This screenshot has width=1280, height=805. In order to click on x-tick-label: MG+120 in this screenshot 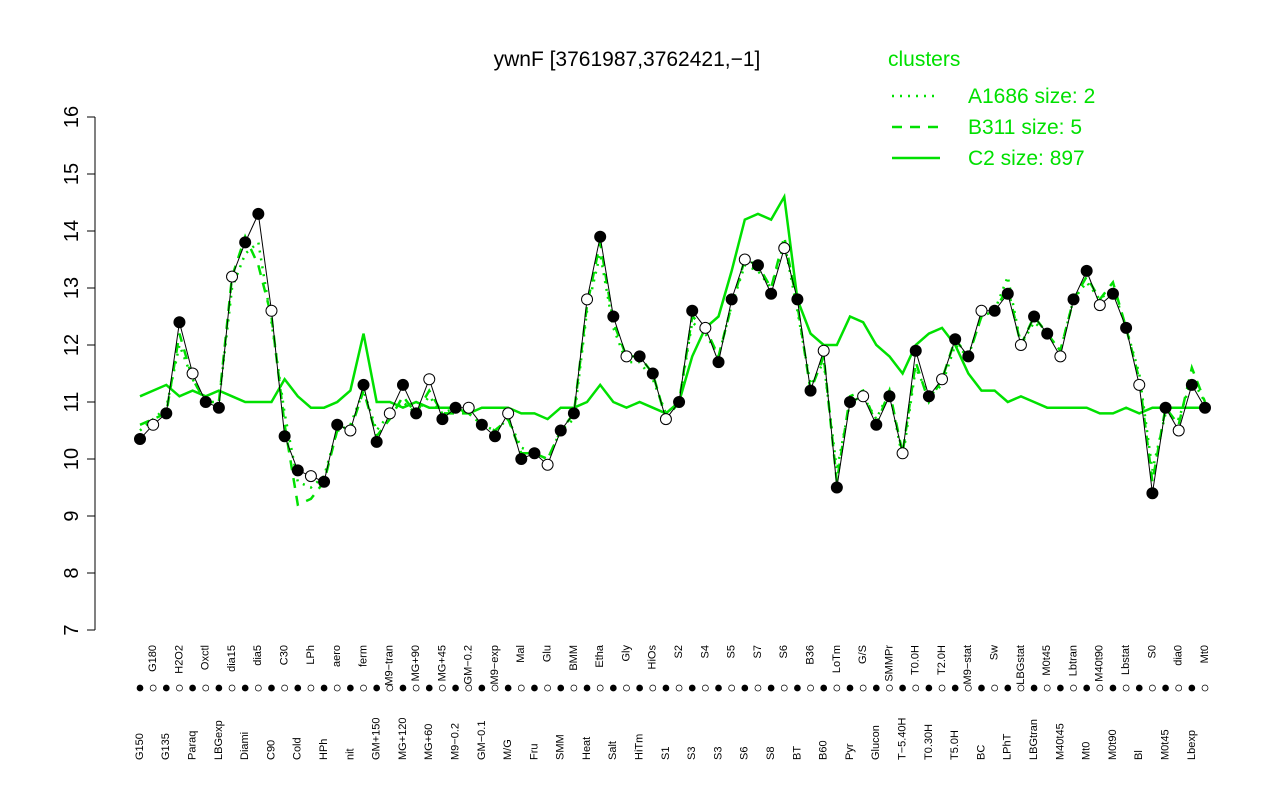, I will do `click(403, 739)`.